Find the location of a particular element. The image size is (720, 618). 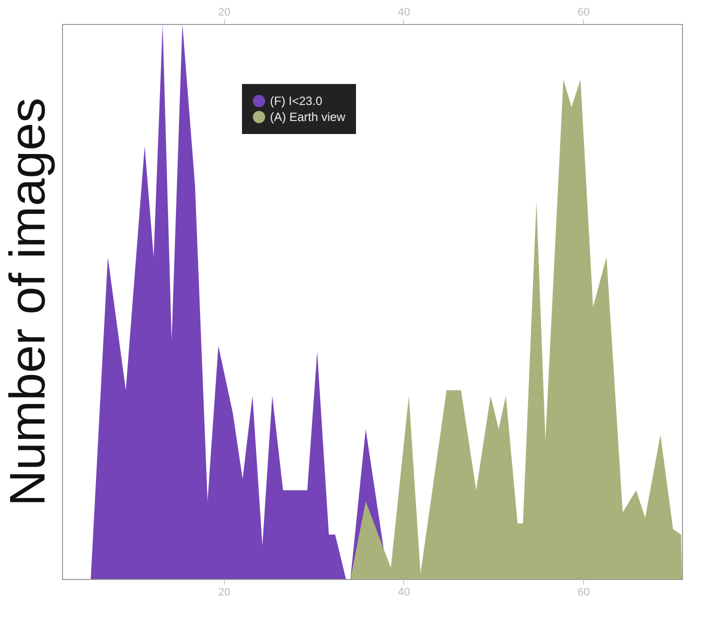

x2-tick-label: 20 is located at coordinates (224, 12).